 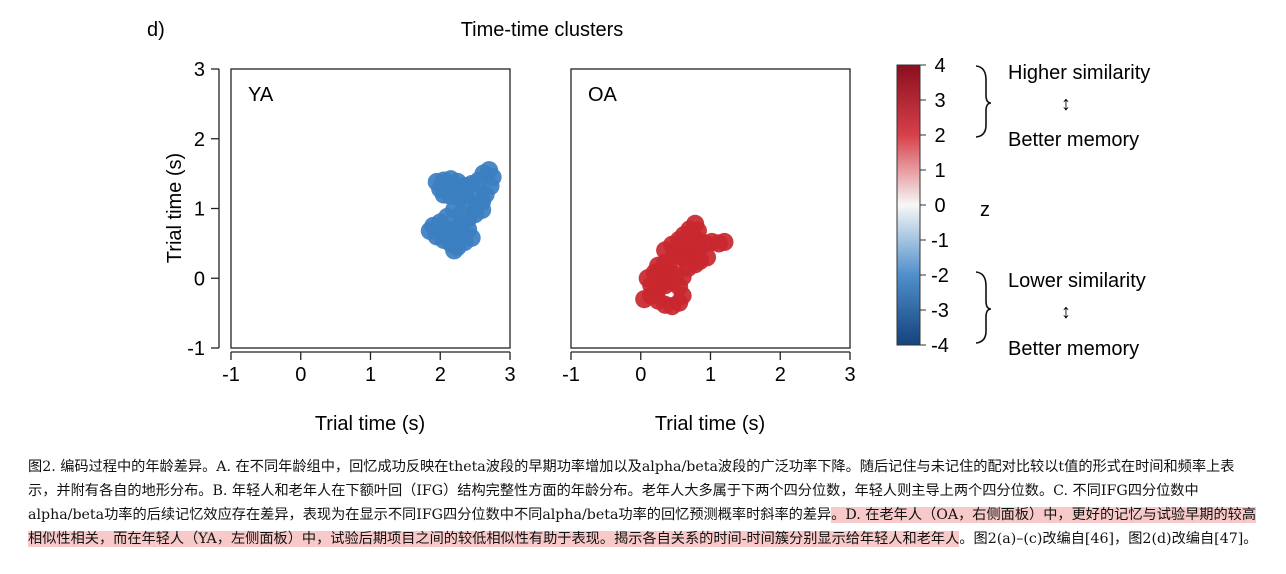 I want to click on legend-lower-arrow: ↕, so click(x=1066, y=312).